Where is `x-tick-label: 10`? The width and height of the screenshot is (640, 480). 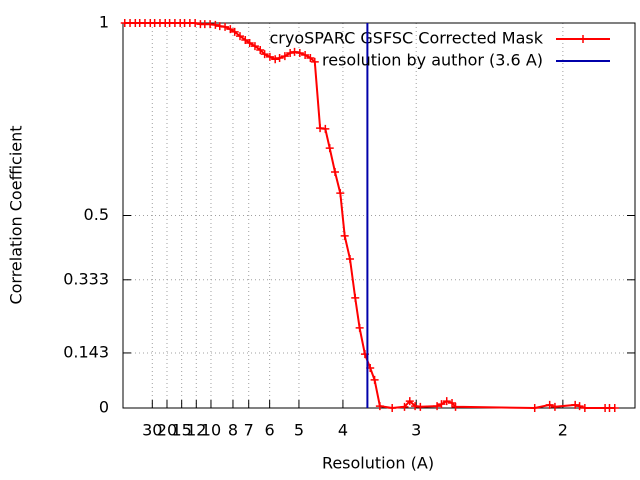 x-tick-label: 10 is located at coordinates (211, 430).